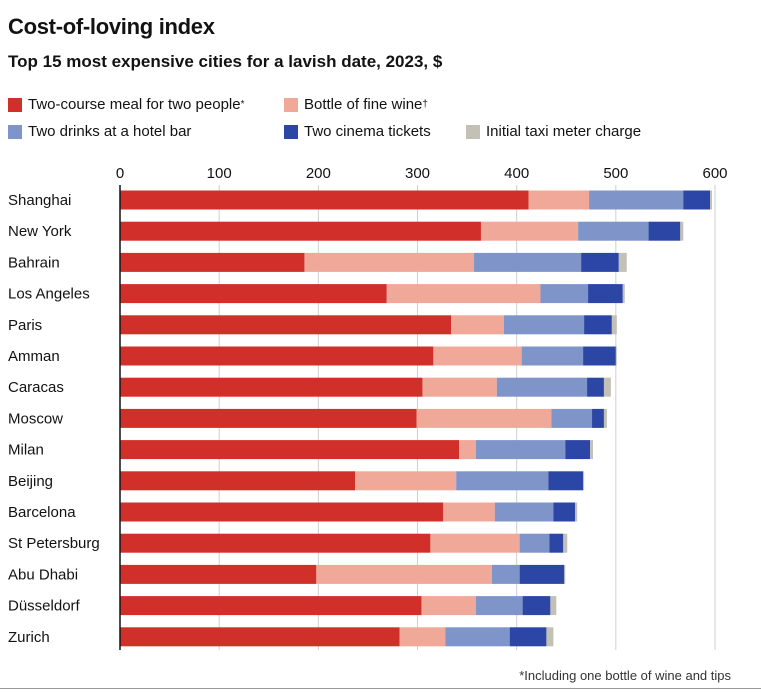 The image size is (761, 695). What do you see at coordinates (39, 200) in the screenshot?
I see `category-label: Shanghai` at bounding box center [39, 200].